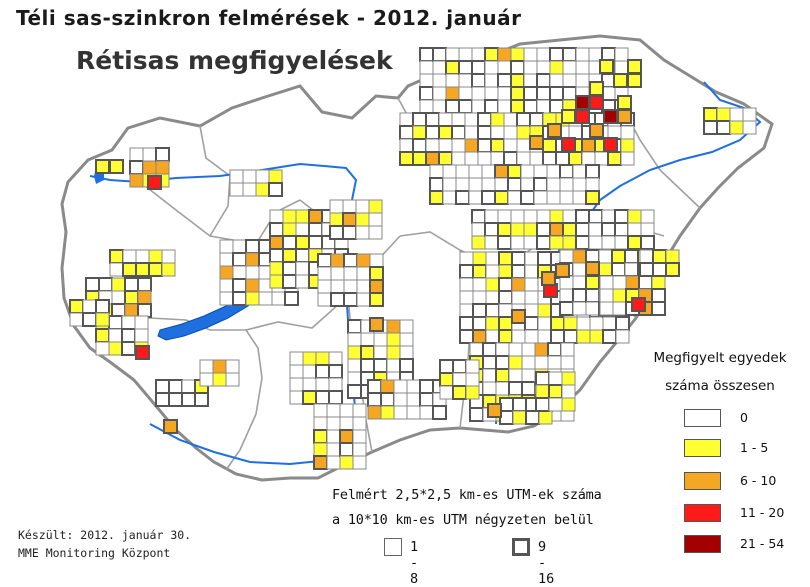 The height and width of the screenshot is (587, 810). I want to click on legend-item-0: 0, so click(744, 419).